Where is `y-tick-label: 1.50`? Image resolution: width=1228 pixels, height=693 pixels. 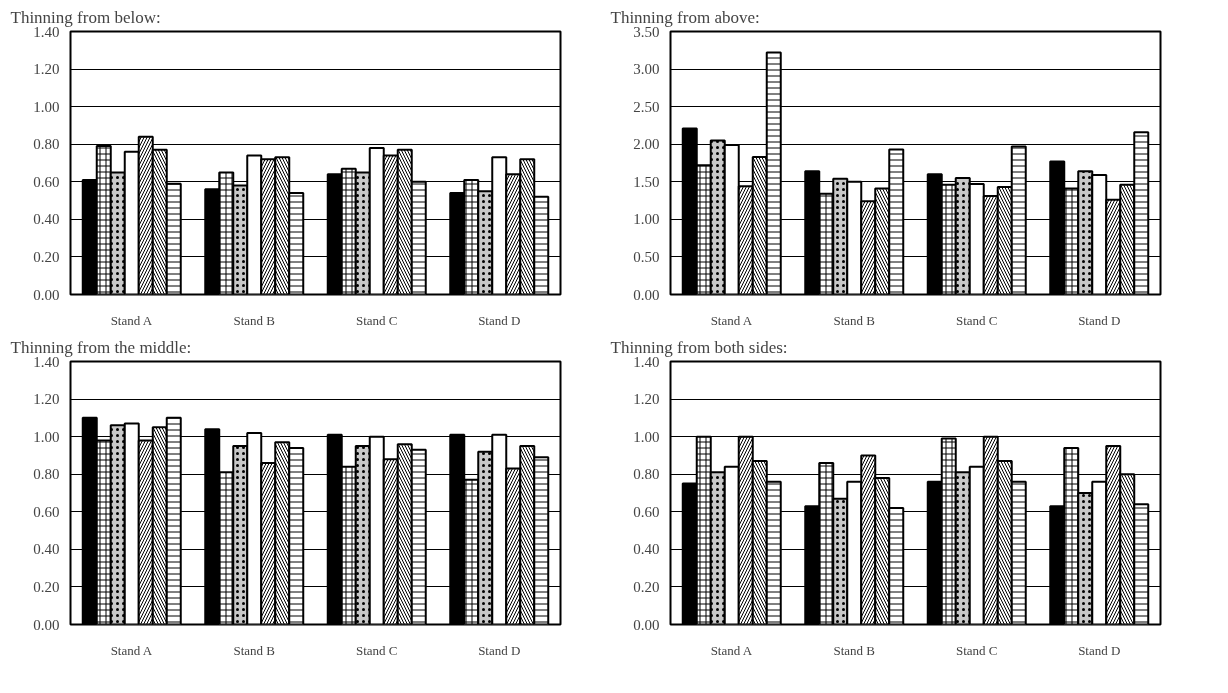 y-tick-label: 1.50 is located at coordinates (646, 181).